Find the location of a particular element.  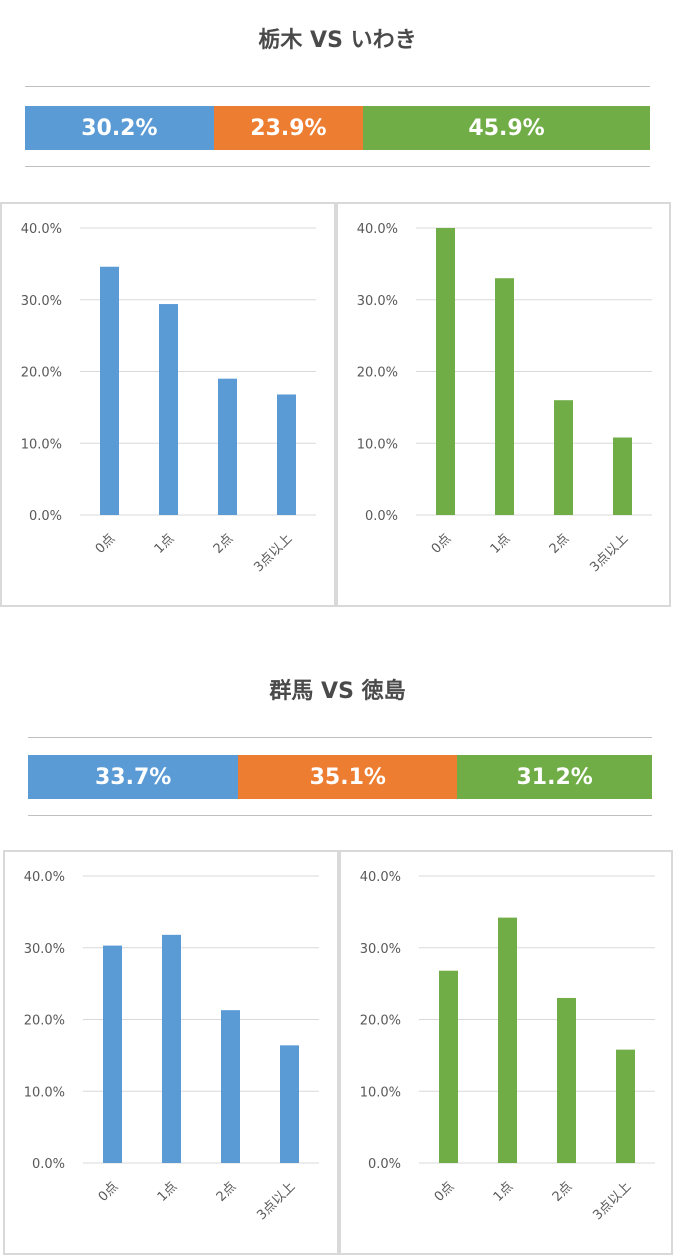

away-win-segment: 31.2% is located at coordinates (554, 777).